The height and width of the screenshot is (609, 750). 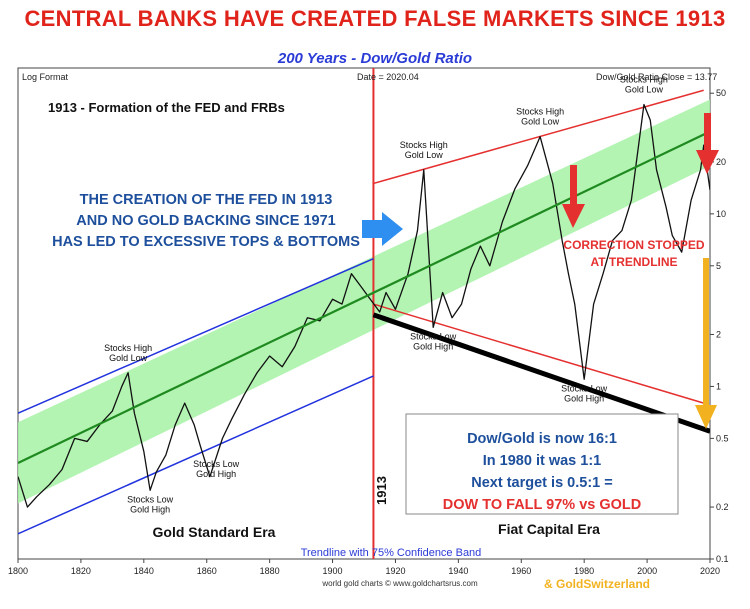 What do you see at coordinates (542, 439) in the screenshot?
I see `box-line-1: Dow/Gold is now 16:1` at bounding box center [542, 439].